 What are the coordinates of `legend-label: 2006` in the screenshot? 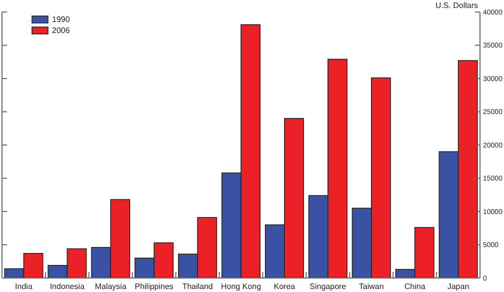 It's located at (61, 30).